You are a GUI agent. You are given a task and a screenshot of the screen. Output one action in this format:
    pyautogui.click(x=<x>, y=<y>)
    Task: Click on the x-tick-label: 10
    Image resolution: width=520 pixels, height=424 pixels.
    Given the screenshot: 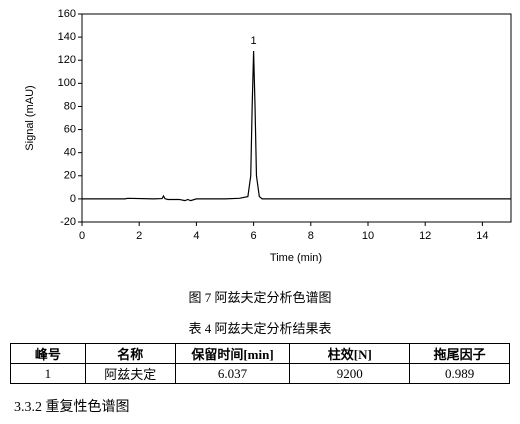 What is the action you would take?
    pyautogui.click(x=368, y=236)
    